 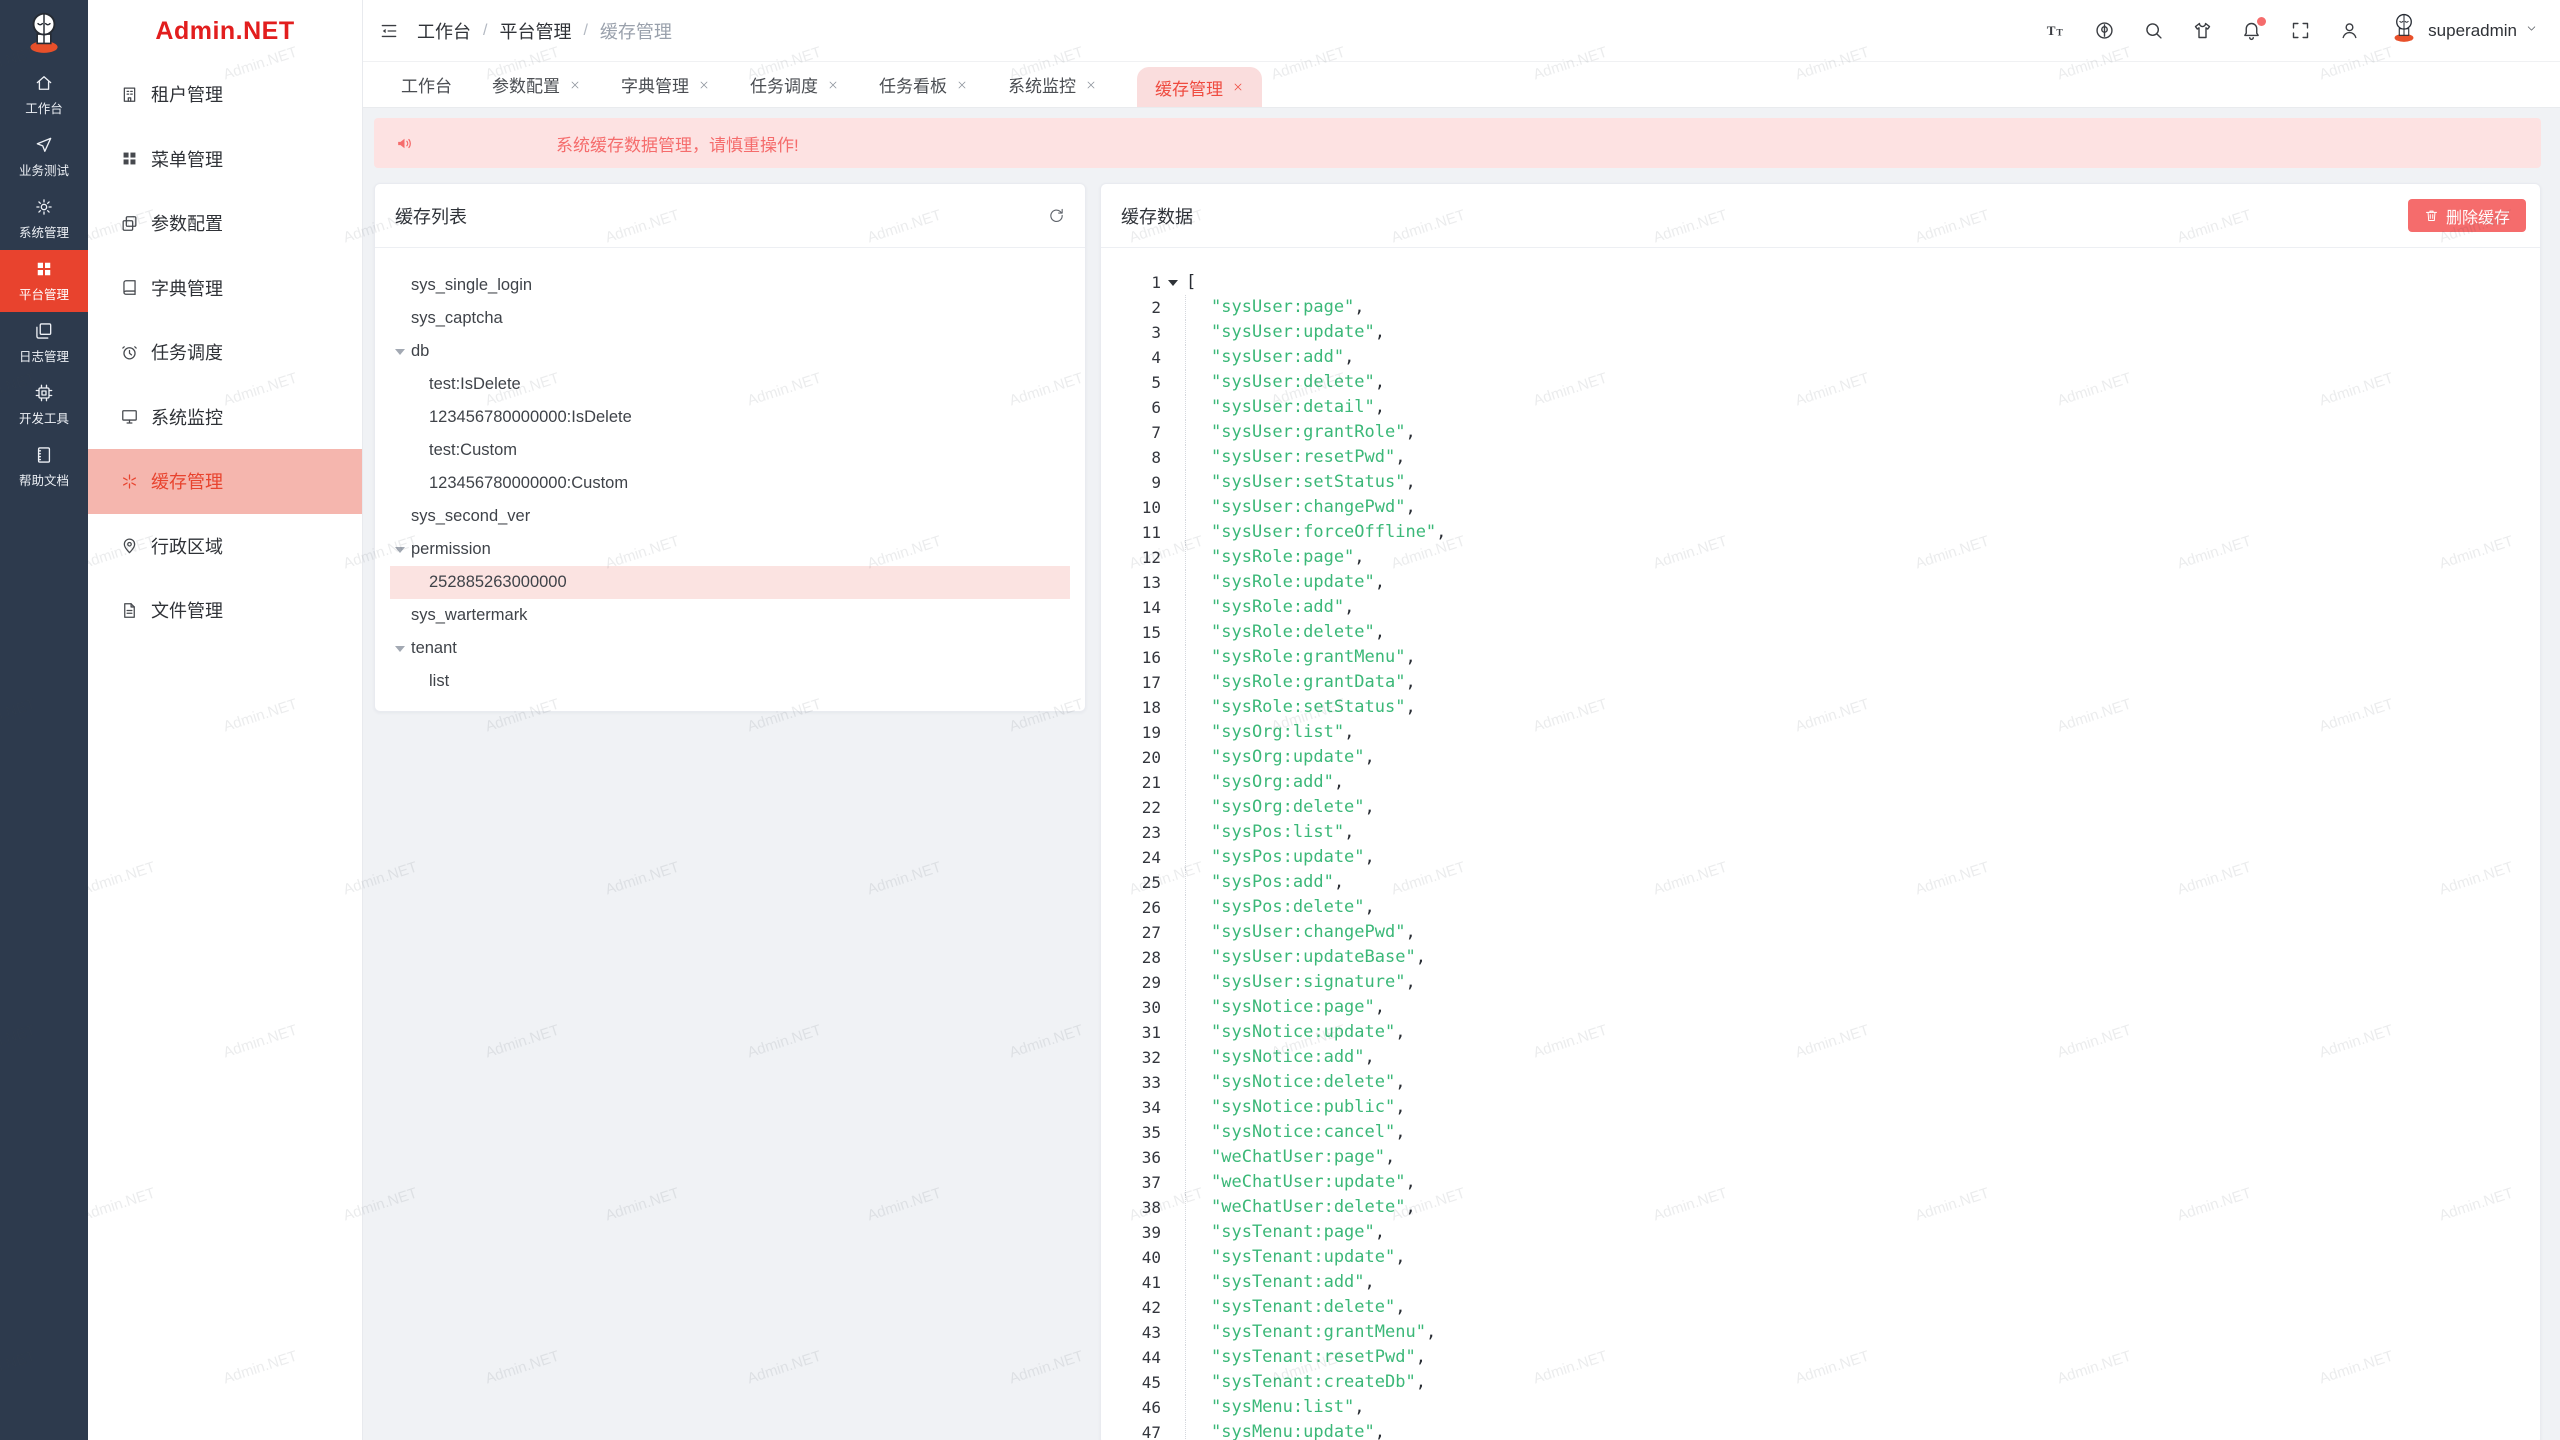 I want to click on sidebar-item-file: 文件管理, so click(x=225, y=610).